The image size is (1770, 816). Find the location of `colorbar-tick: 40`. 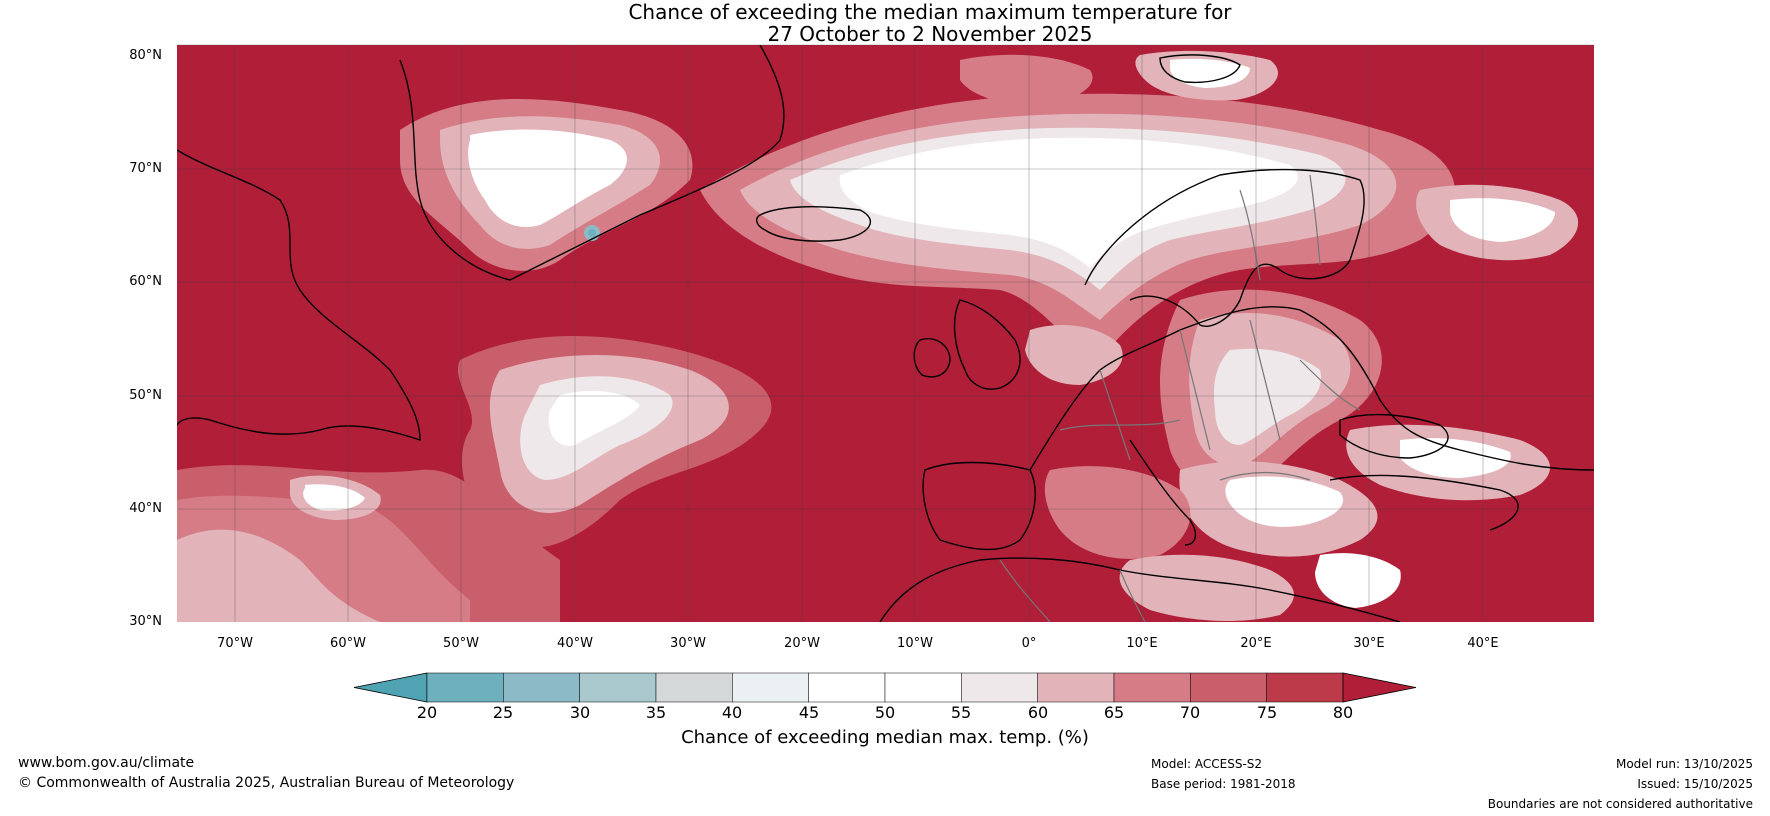

colorbar-tick: 40 is located at coordinates (732, 712).